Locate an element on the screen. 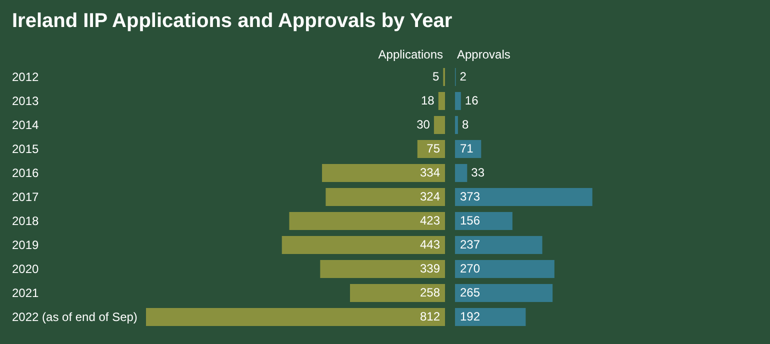  y-tick-label: 2015 is located at coordinates (25, 149).